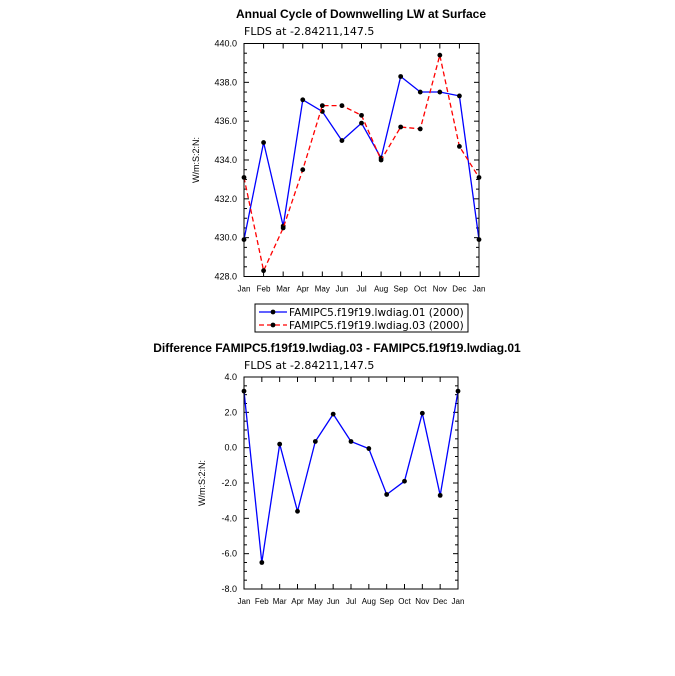  Describe the element at coordinates (225, 82) in the screenshot. I see `y-tick-label: 438.0` at that location.